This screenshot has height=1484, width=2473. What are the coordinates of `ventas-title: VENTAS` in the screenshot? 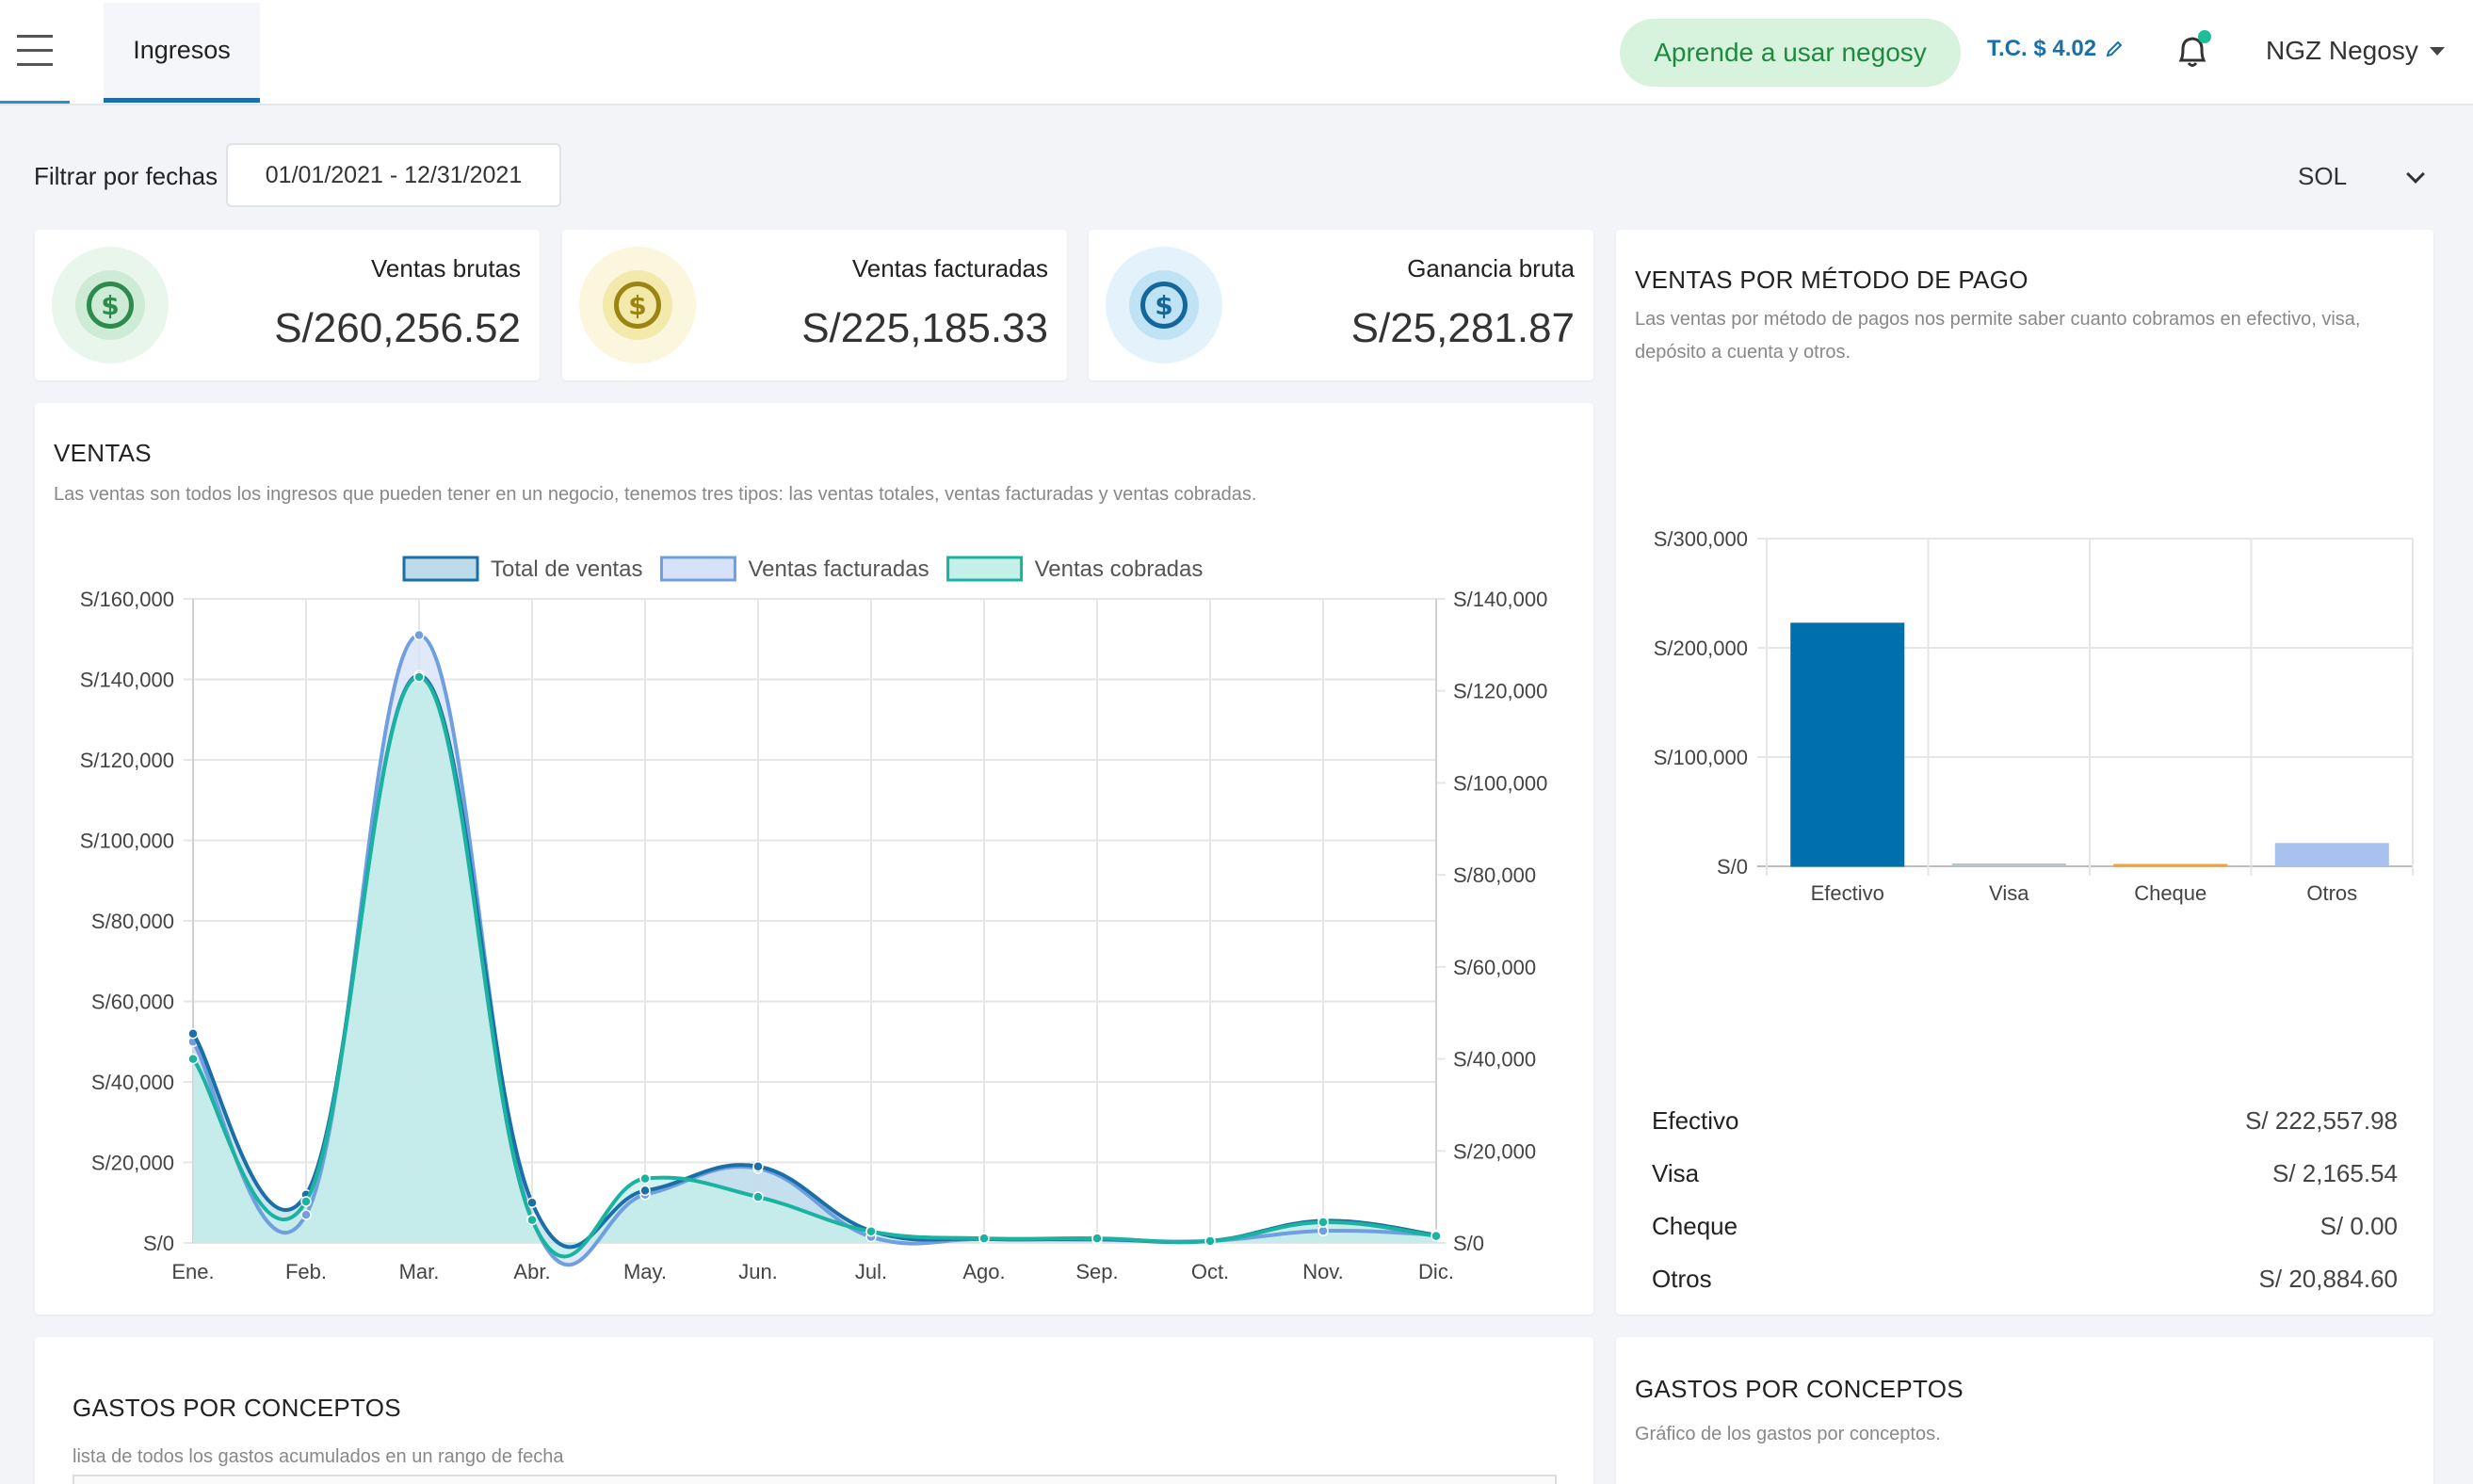 It's located at (103, 453).